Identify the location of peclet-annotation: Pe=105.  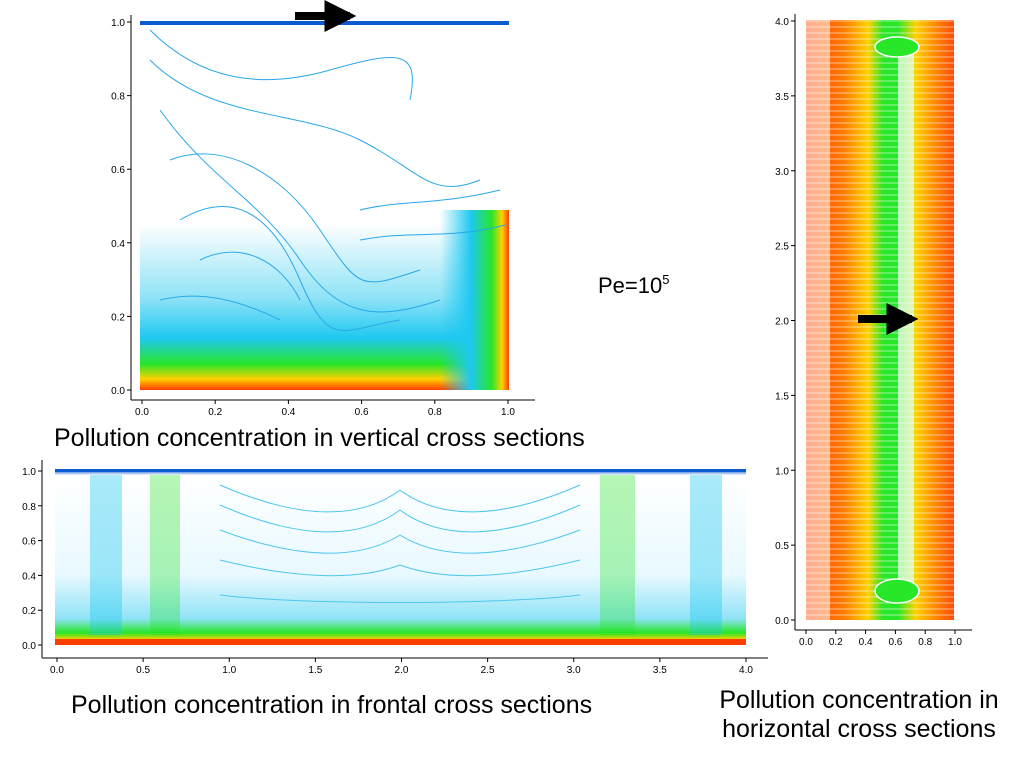
(633, 285).